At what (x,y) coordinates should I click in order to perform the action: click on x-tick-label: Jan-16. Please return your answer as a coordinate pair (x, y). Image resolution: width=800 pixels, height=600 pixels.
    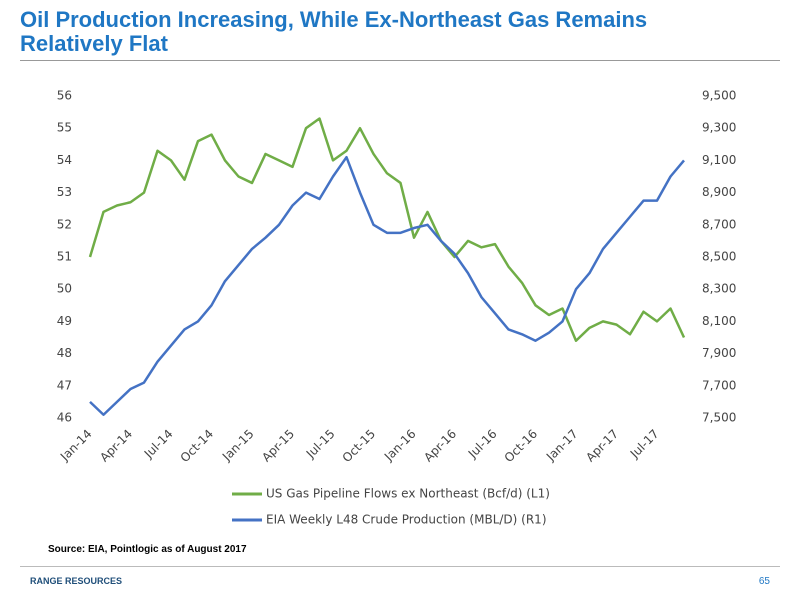
    Looking at the image, I should click on (400, 446).